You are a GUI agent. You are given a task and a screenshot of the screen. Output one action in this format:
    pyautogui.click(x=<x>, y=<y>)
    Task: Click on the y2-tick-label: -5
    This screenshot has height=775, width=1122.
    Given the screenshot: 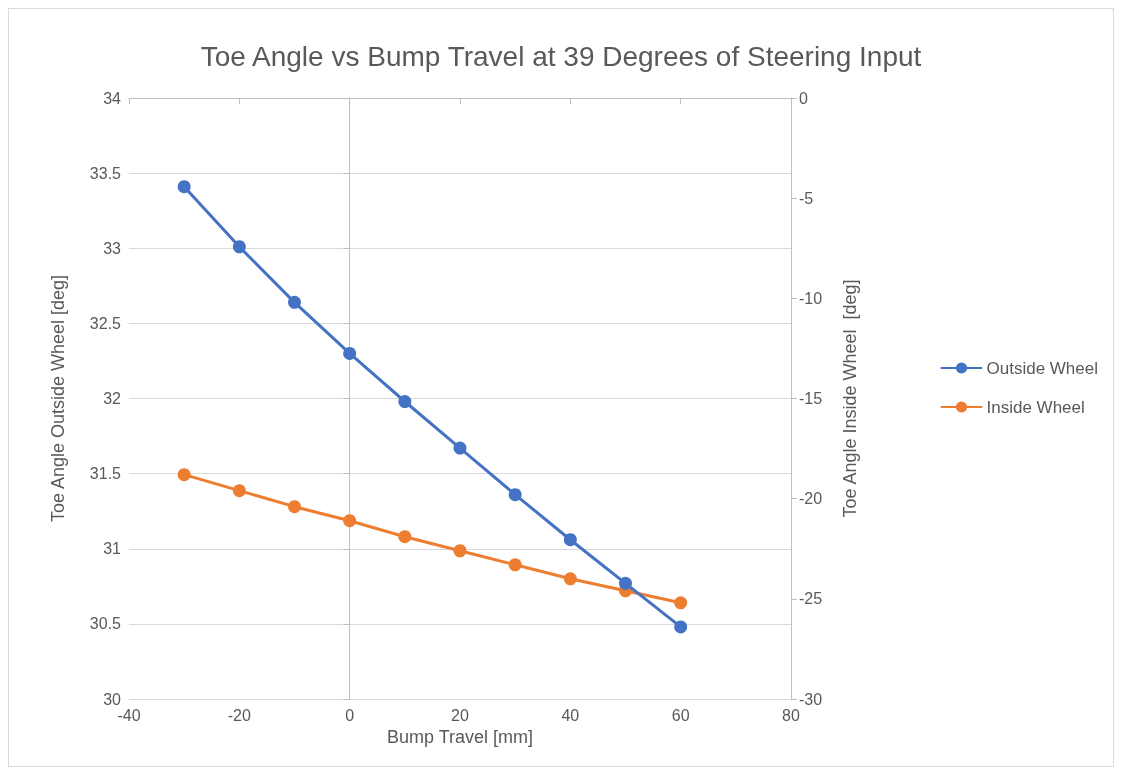 What is the action you would take?
    pyautogui.click(x=806, y=198)
    